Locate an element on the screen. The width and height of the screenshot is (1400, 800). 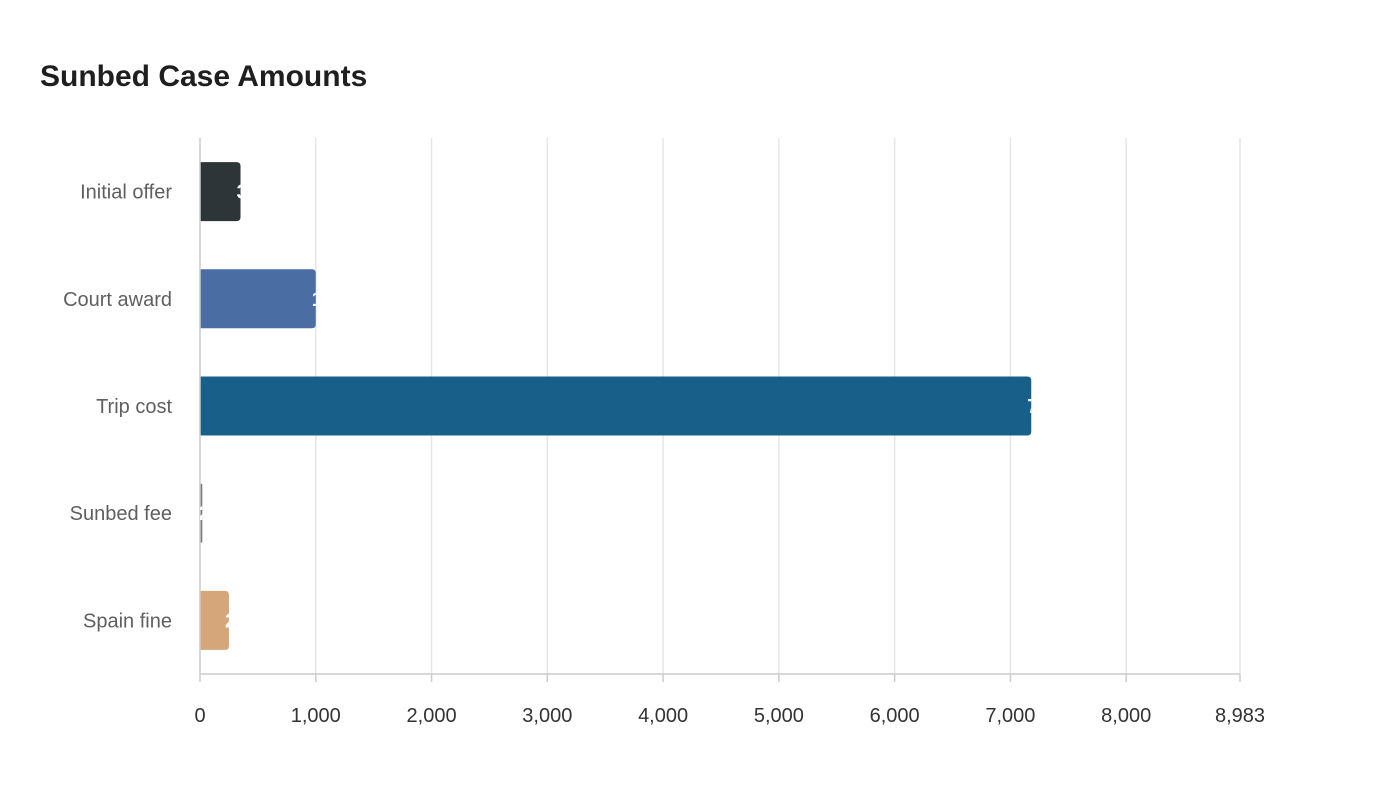
data-label: 250 is located at coordinates (241, 621).